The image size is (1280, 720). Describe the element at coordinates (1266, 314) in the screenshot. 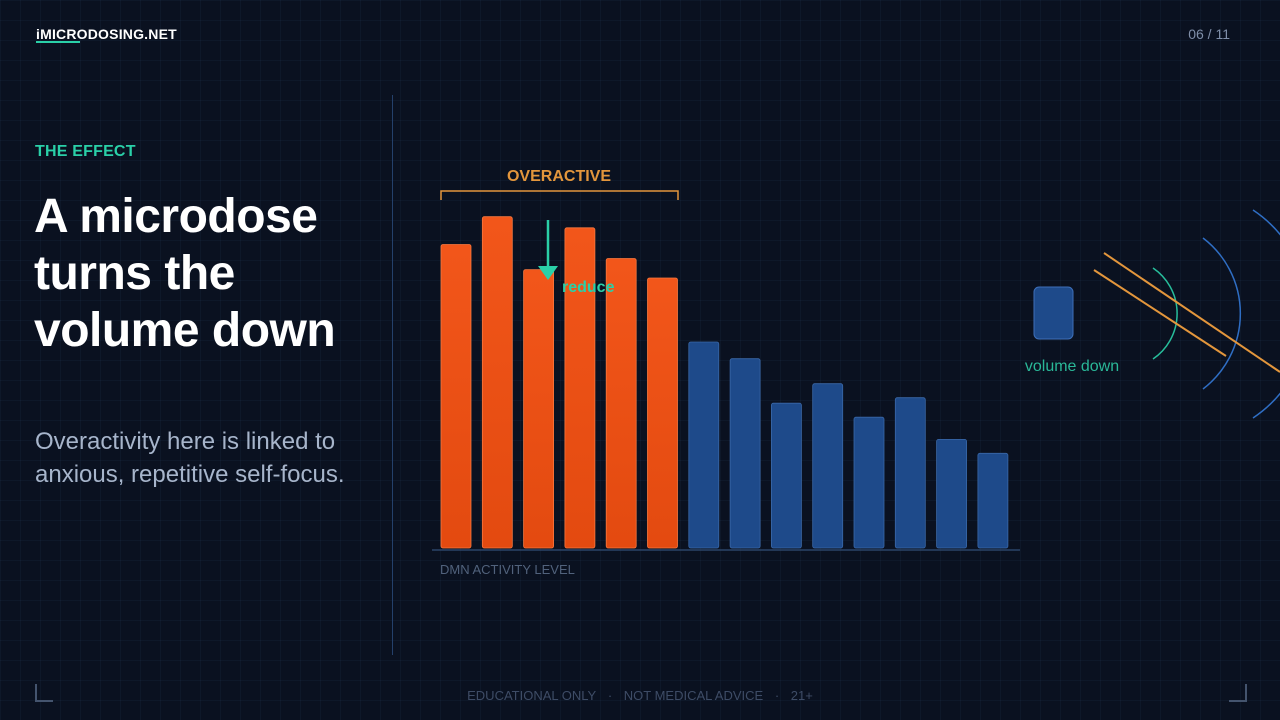

I see `sound-wave-large` at that location.